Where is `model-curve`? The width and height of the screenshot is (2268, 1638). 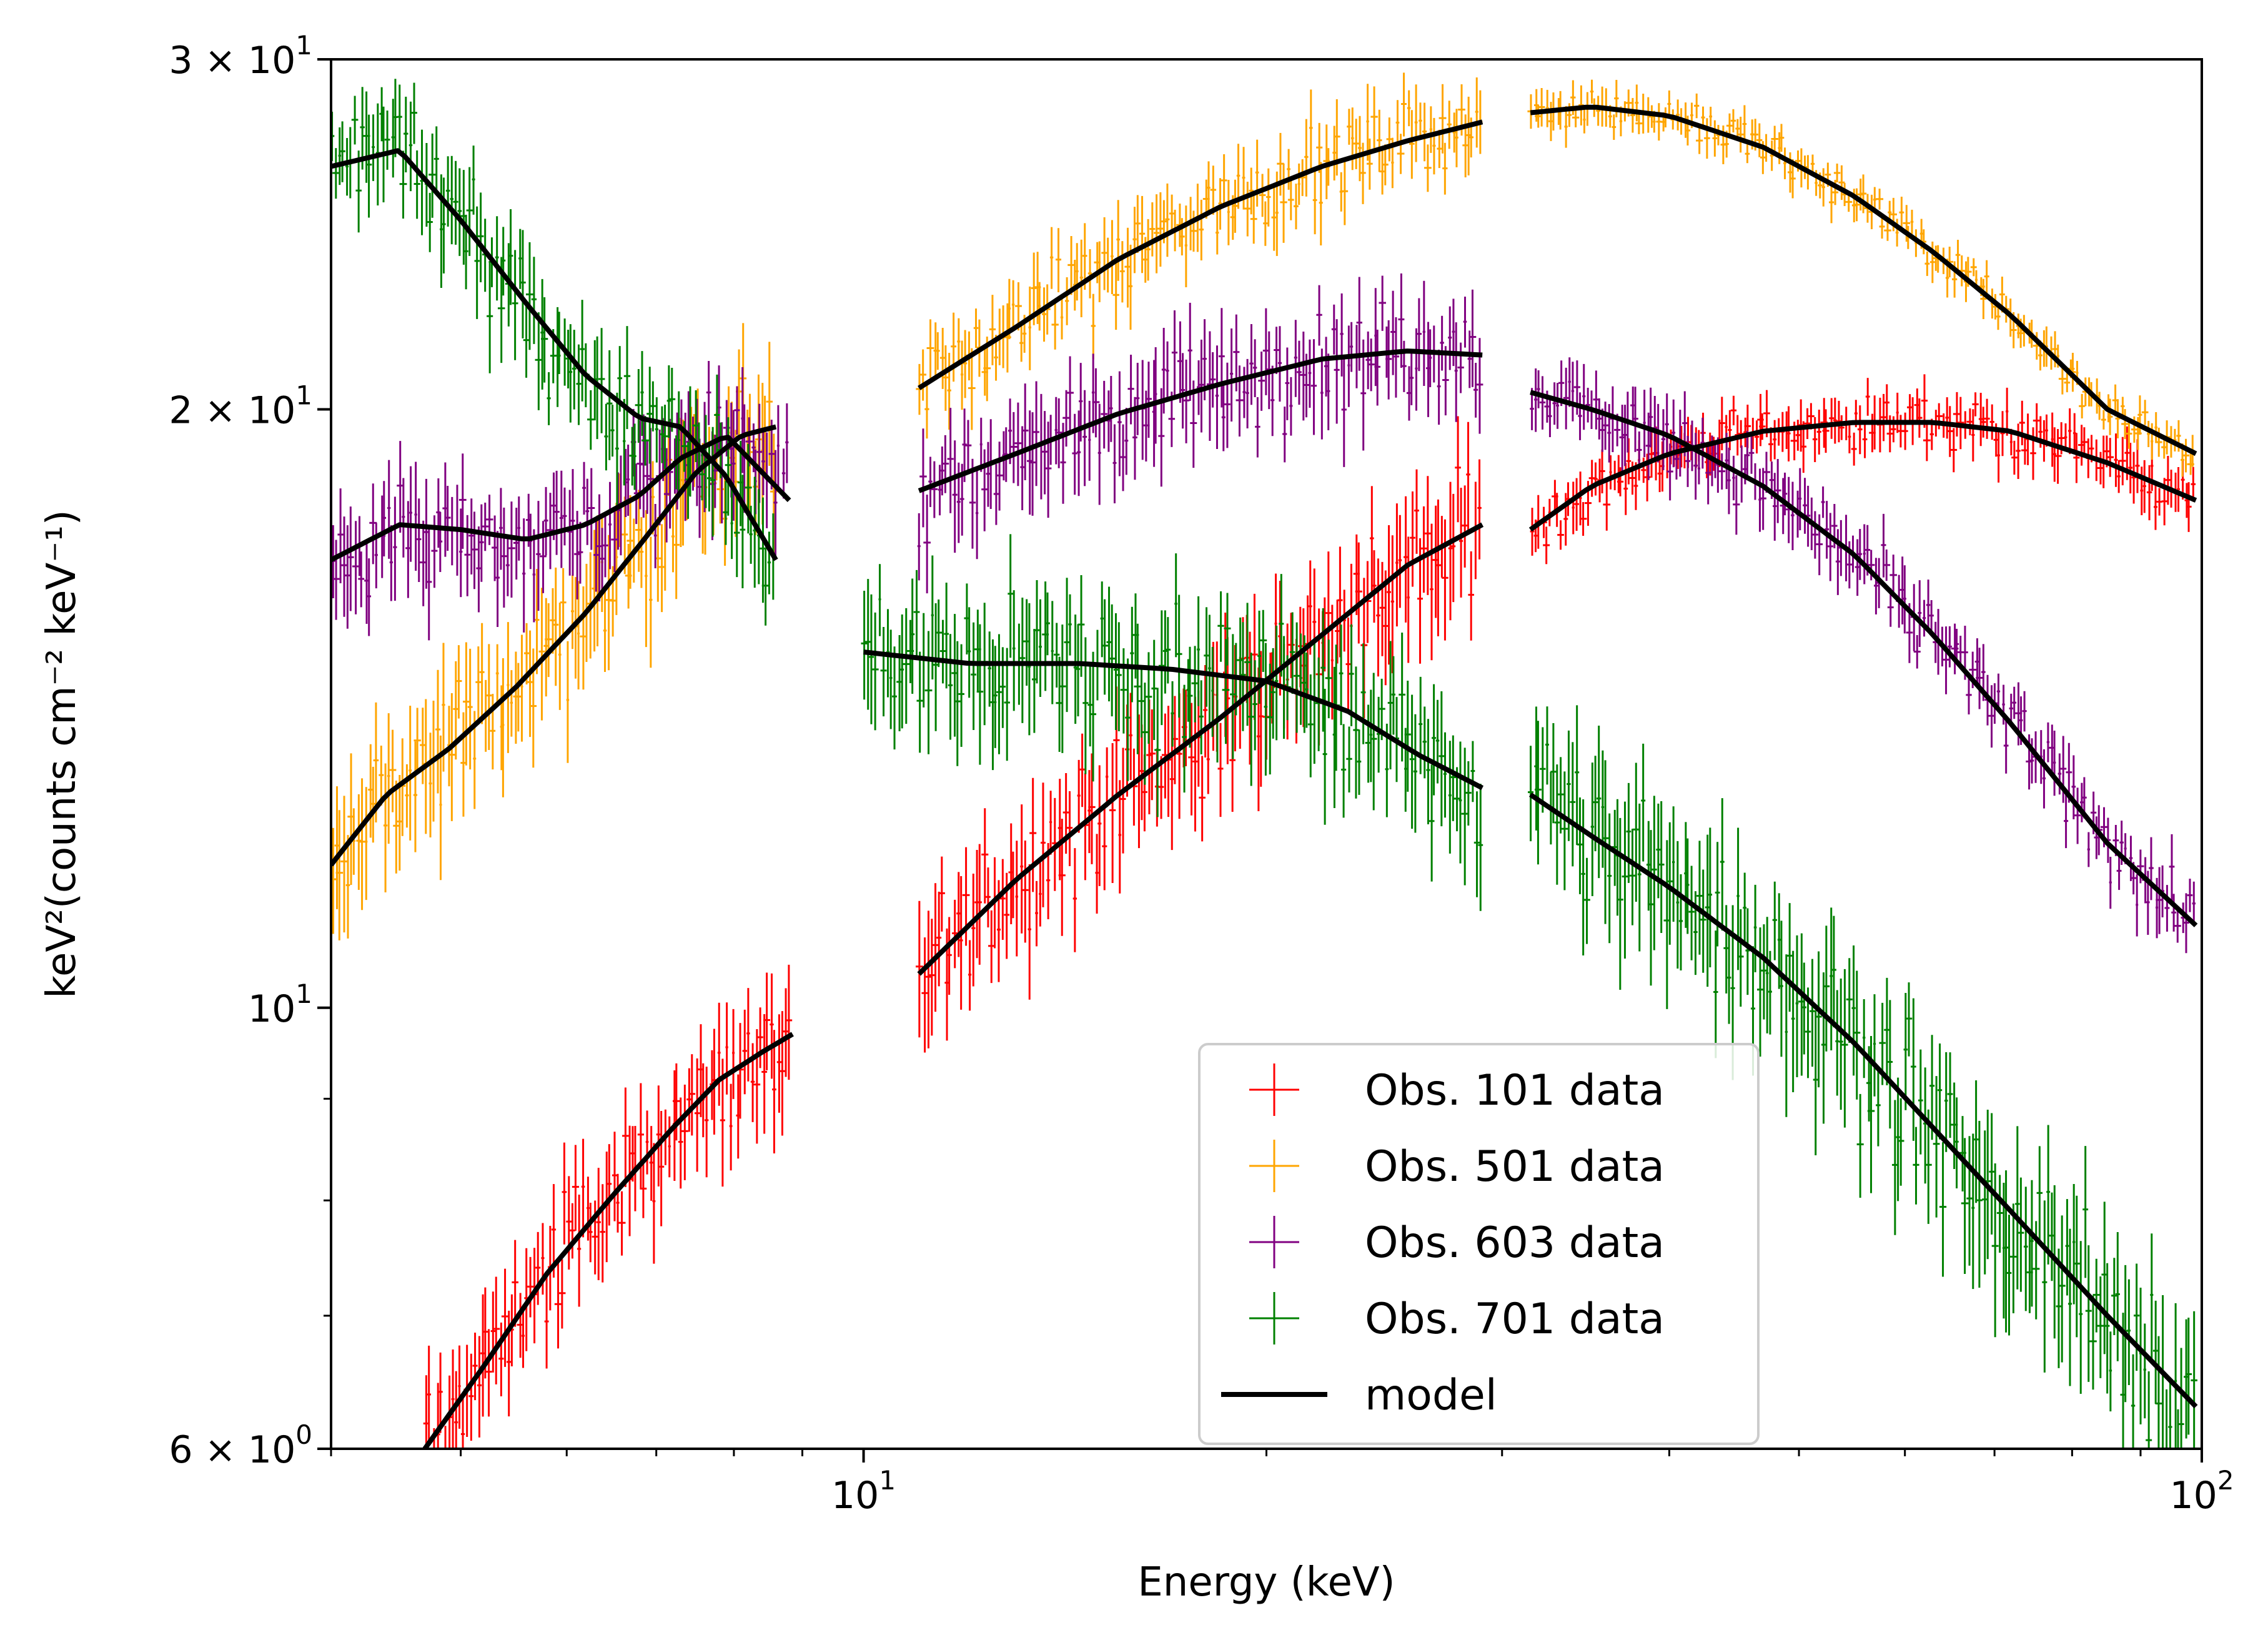
model-curve is located at coordinates (554, 645).